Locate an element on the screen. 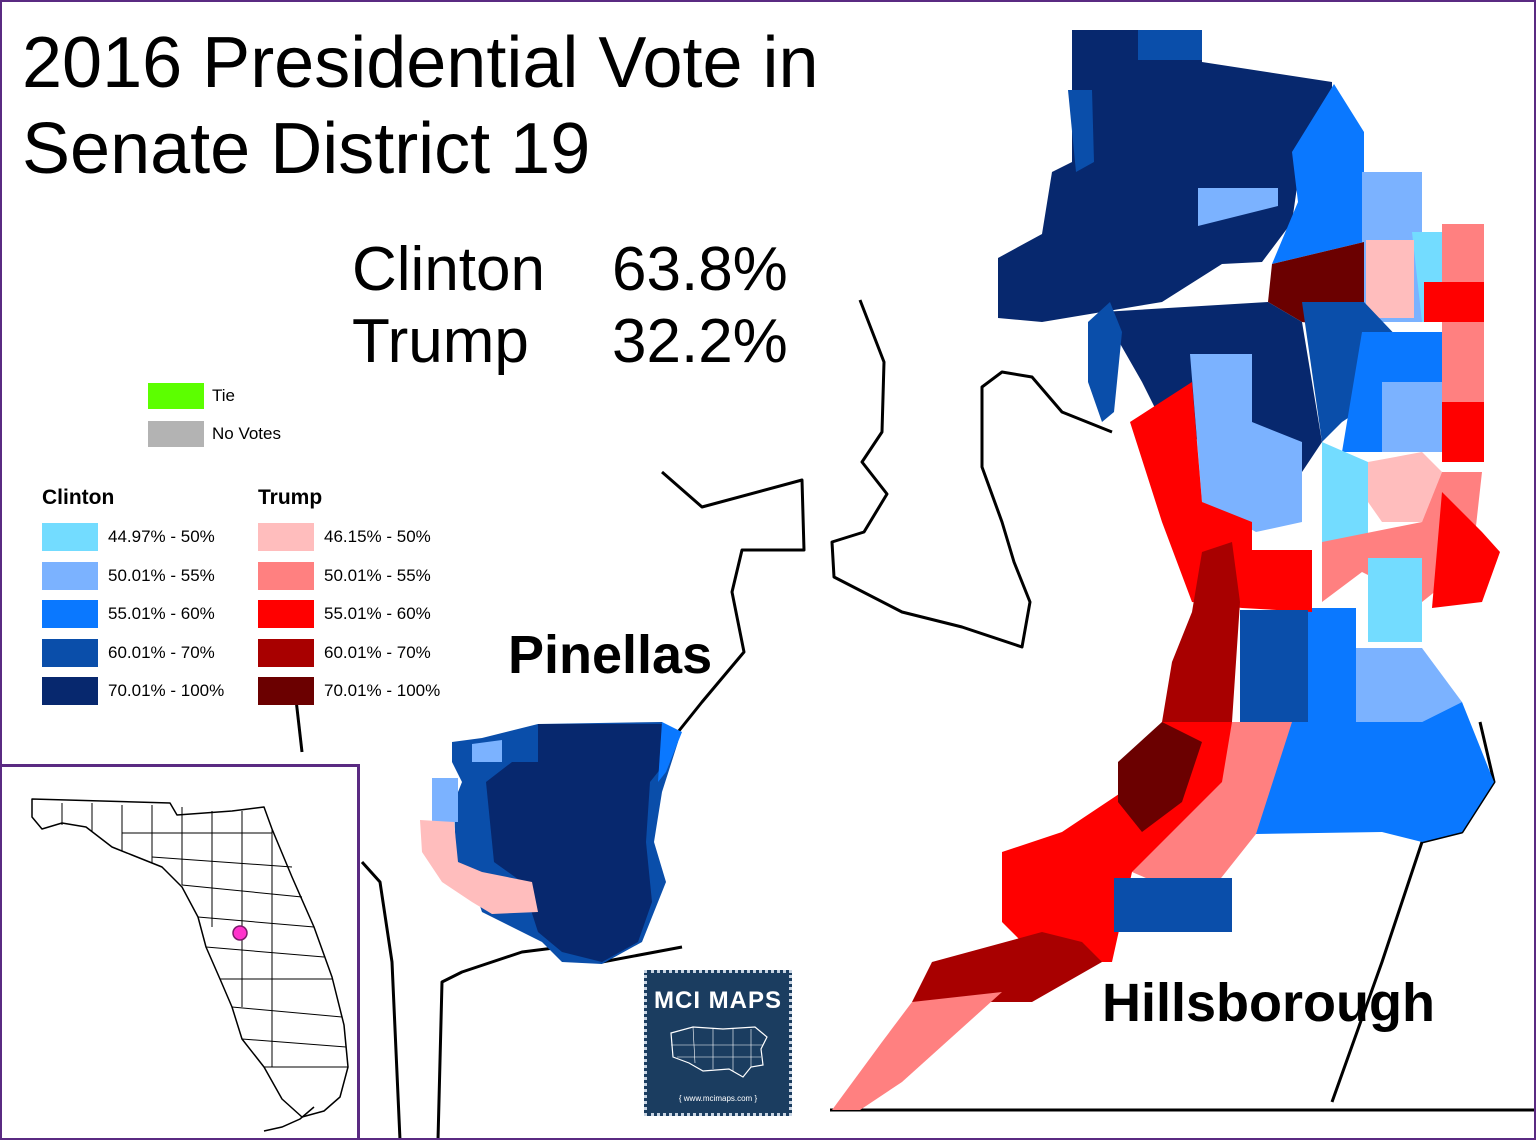 This screenshot has width=1536, height=1140. legend-label: No Votes is located at coordinates (246, 433).